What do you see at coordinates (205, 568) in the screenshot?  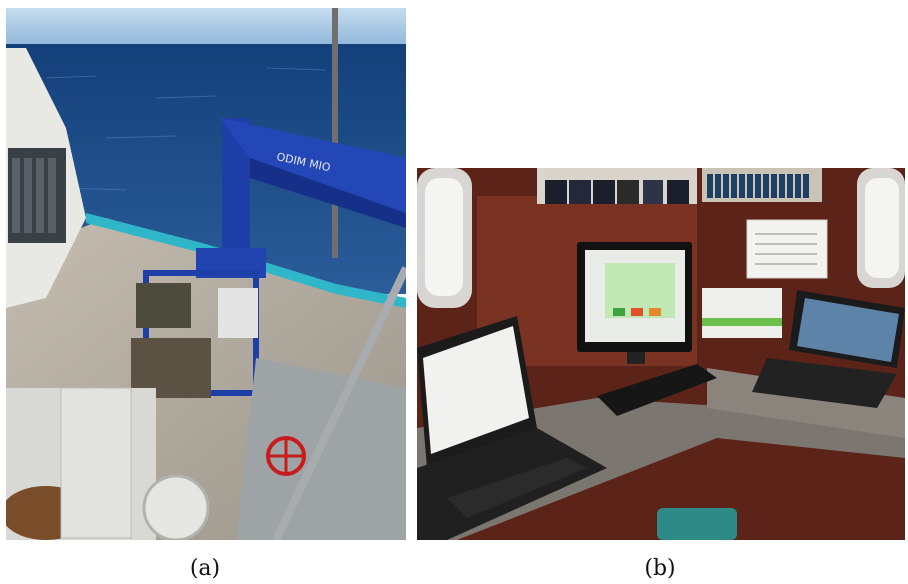 I see `panel-label-a: (a)` at bounding box center [205, 568].